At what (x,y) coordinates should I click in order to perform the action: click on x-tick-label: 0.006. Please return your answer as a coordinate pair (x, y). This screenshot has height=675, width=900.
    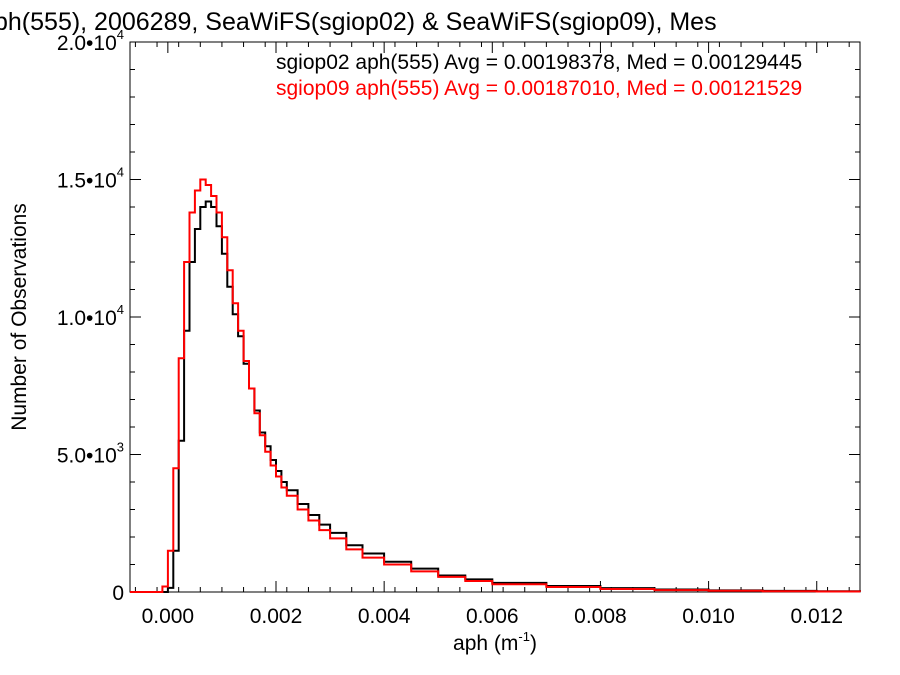
    Looking at the image, I should click on (492, 616).